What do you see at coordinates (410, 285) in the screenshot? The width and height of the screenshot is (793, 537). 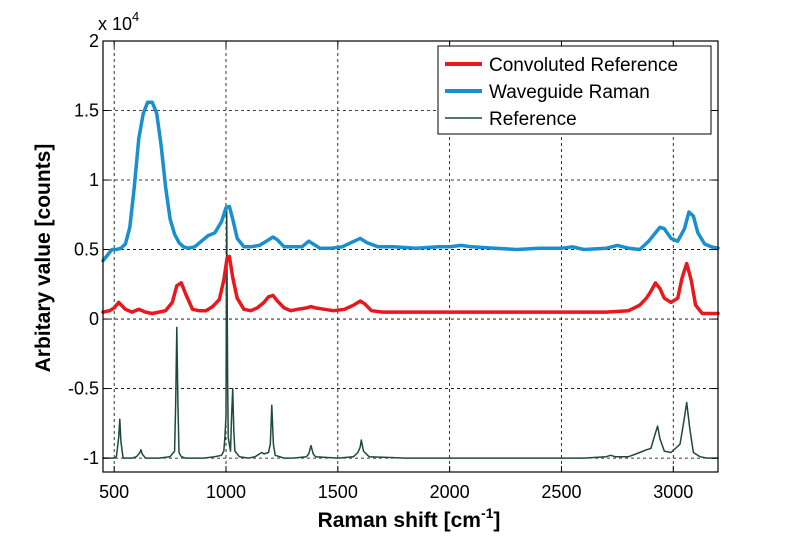 I see `series-convoluted-reference` at bounding box center [410, 285].